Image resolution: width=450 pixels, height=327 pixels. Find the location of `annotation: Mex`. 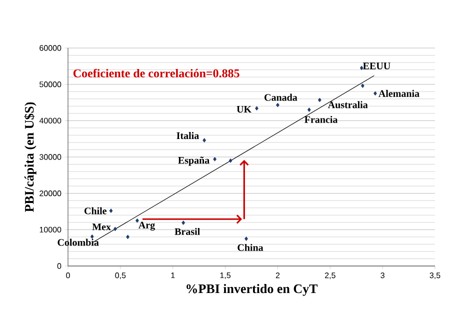

annotation: Mex is located at coordinates (101, 227).